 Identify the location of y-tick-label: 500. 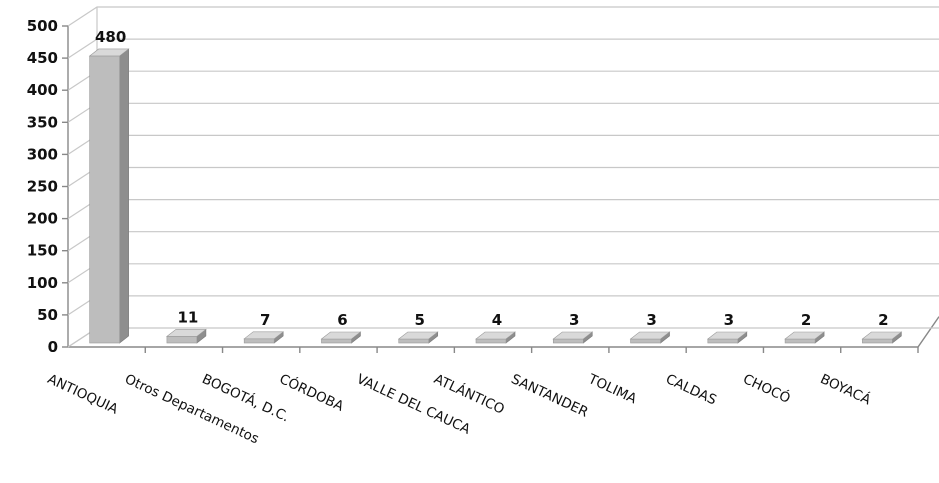
(42, 26).